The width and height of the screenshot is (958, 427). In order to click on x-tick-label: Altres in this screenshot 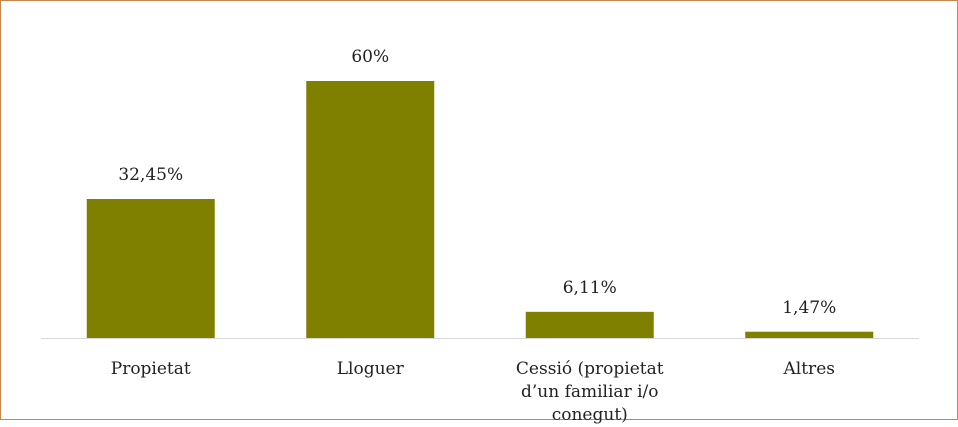, I will do `click(809, 369)`.